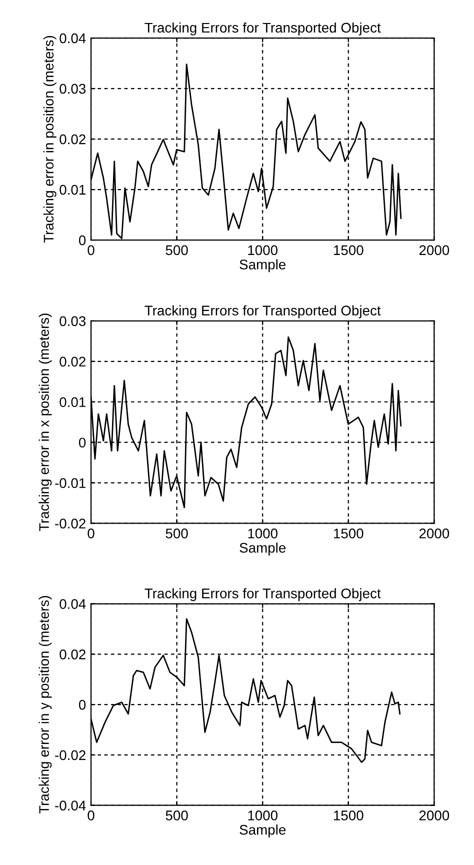 Image resolution: width=474 pixels, height=865 pixels. What do you see at coordinates (70, 805) in the screenshot?
I see `y-tick-label: -0.04` at bounding box center [70, 805].